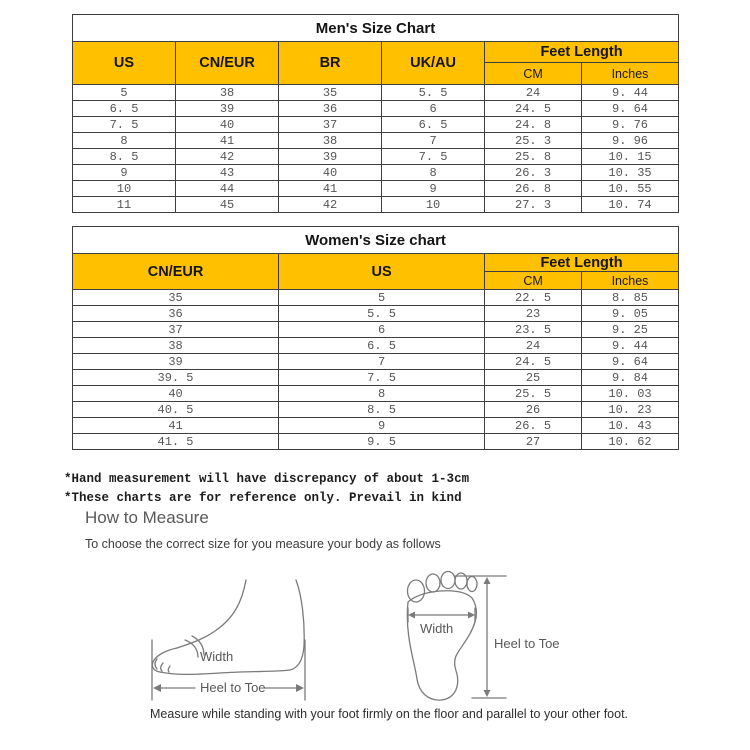  Describe the element at coordinates (533, 345) in the screenshot. I see `table-cell: 24` at that location.